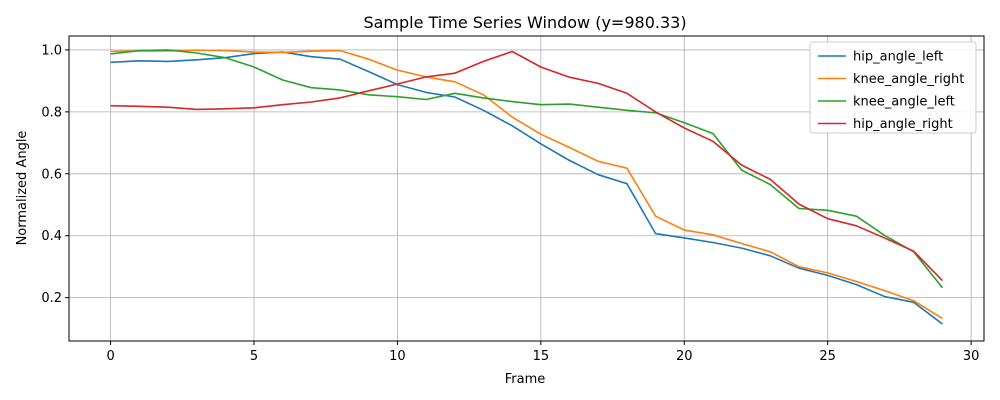 The height and width of the screenshot is (400, 1000). I want to click on x-tick-label: 15, so click(541, 356).